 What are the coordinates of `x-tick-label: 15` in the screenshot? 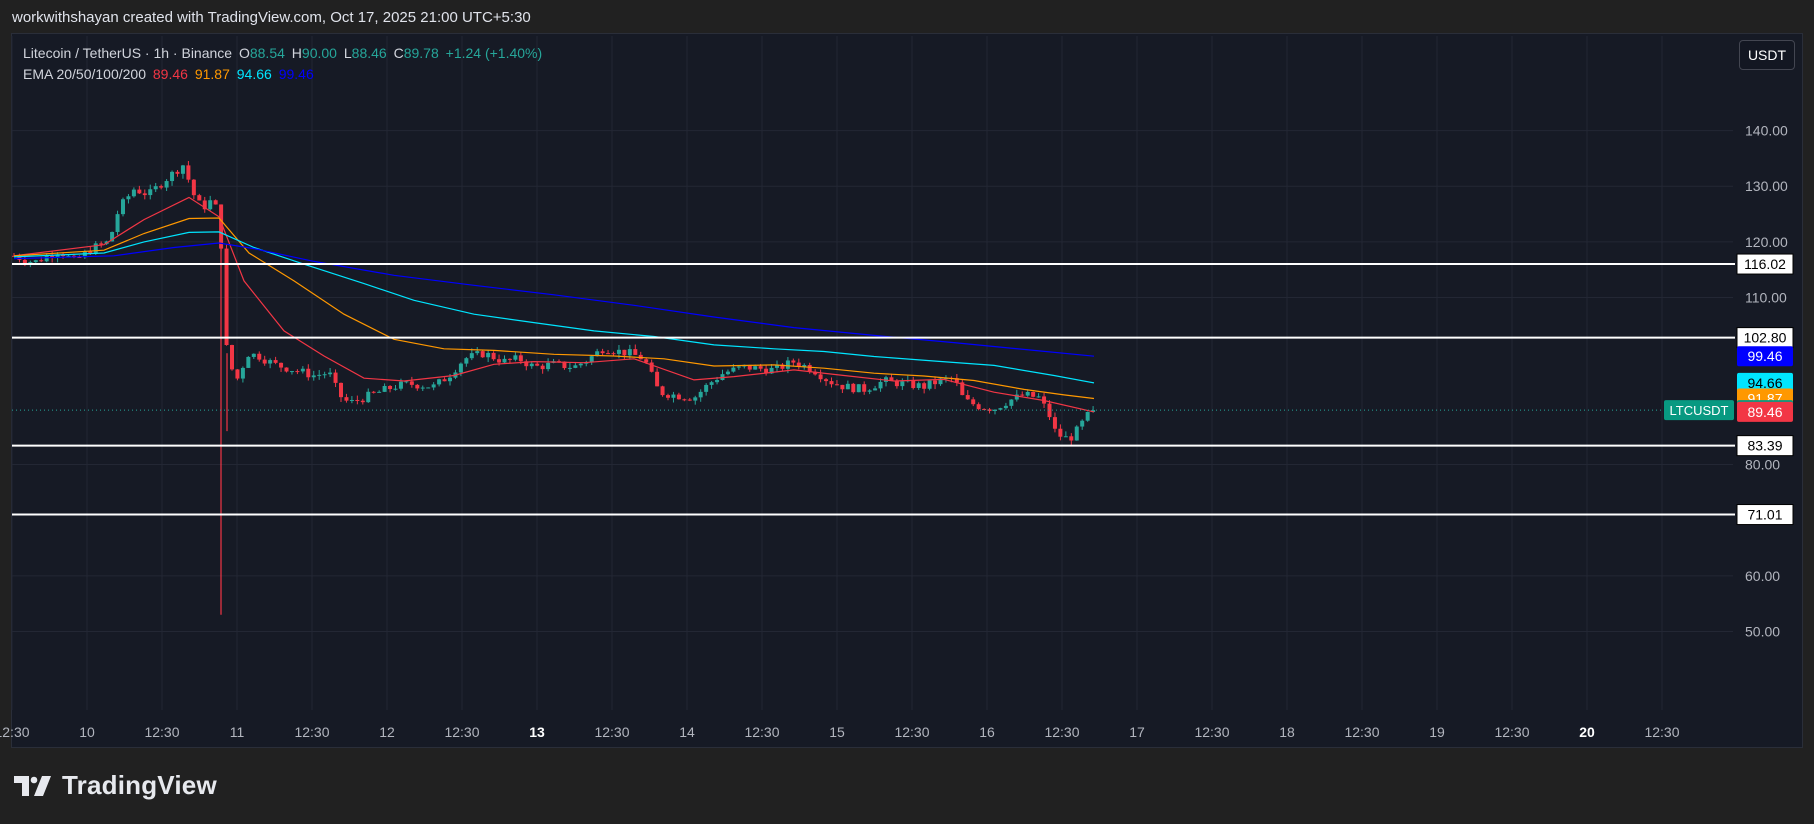 It's located at (837, 732).